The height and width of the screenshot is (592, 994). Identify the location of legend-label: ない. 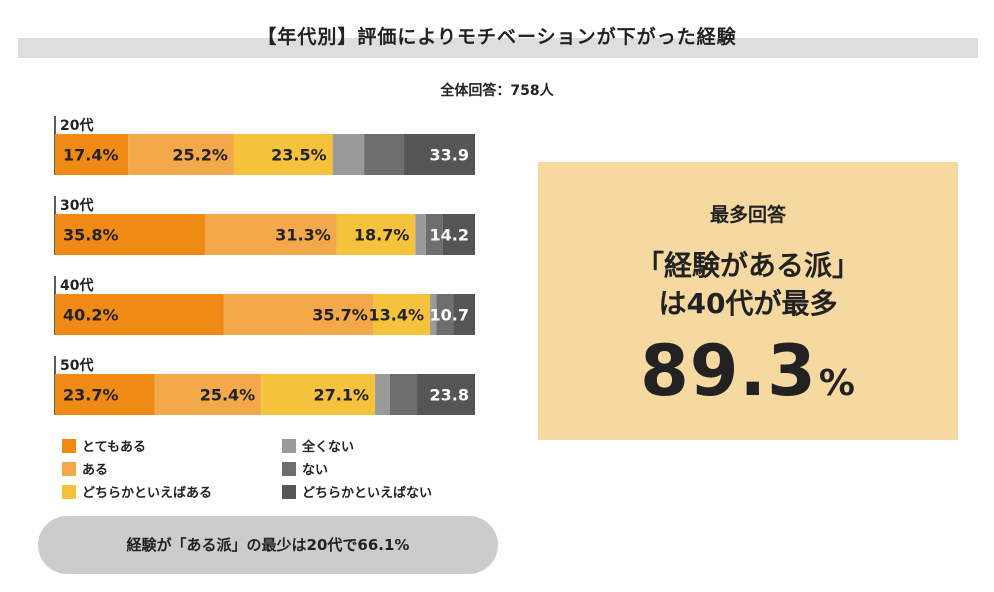
(315, 470).